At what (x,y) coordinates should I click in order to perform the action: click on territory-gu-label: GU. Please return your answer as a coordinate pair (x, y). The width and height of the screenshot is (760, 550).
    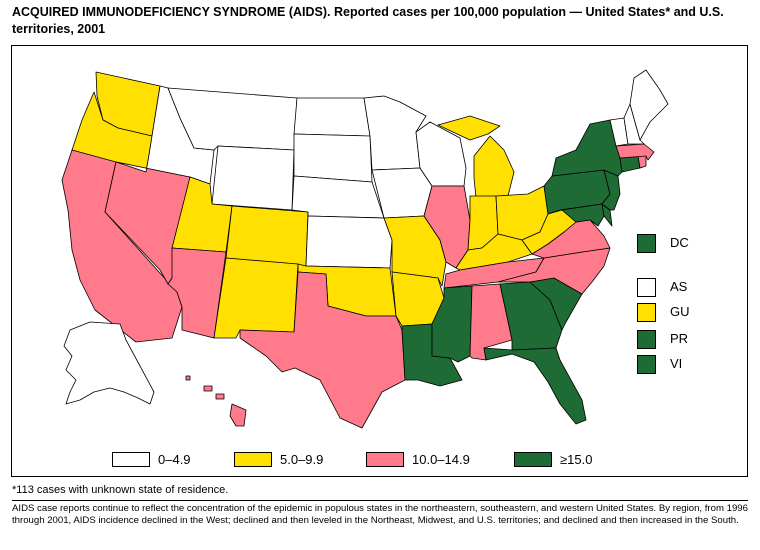
    Looking at the image, I should click on (680, 311).